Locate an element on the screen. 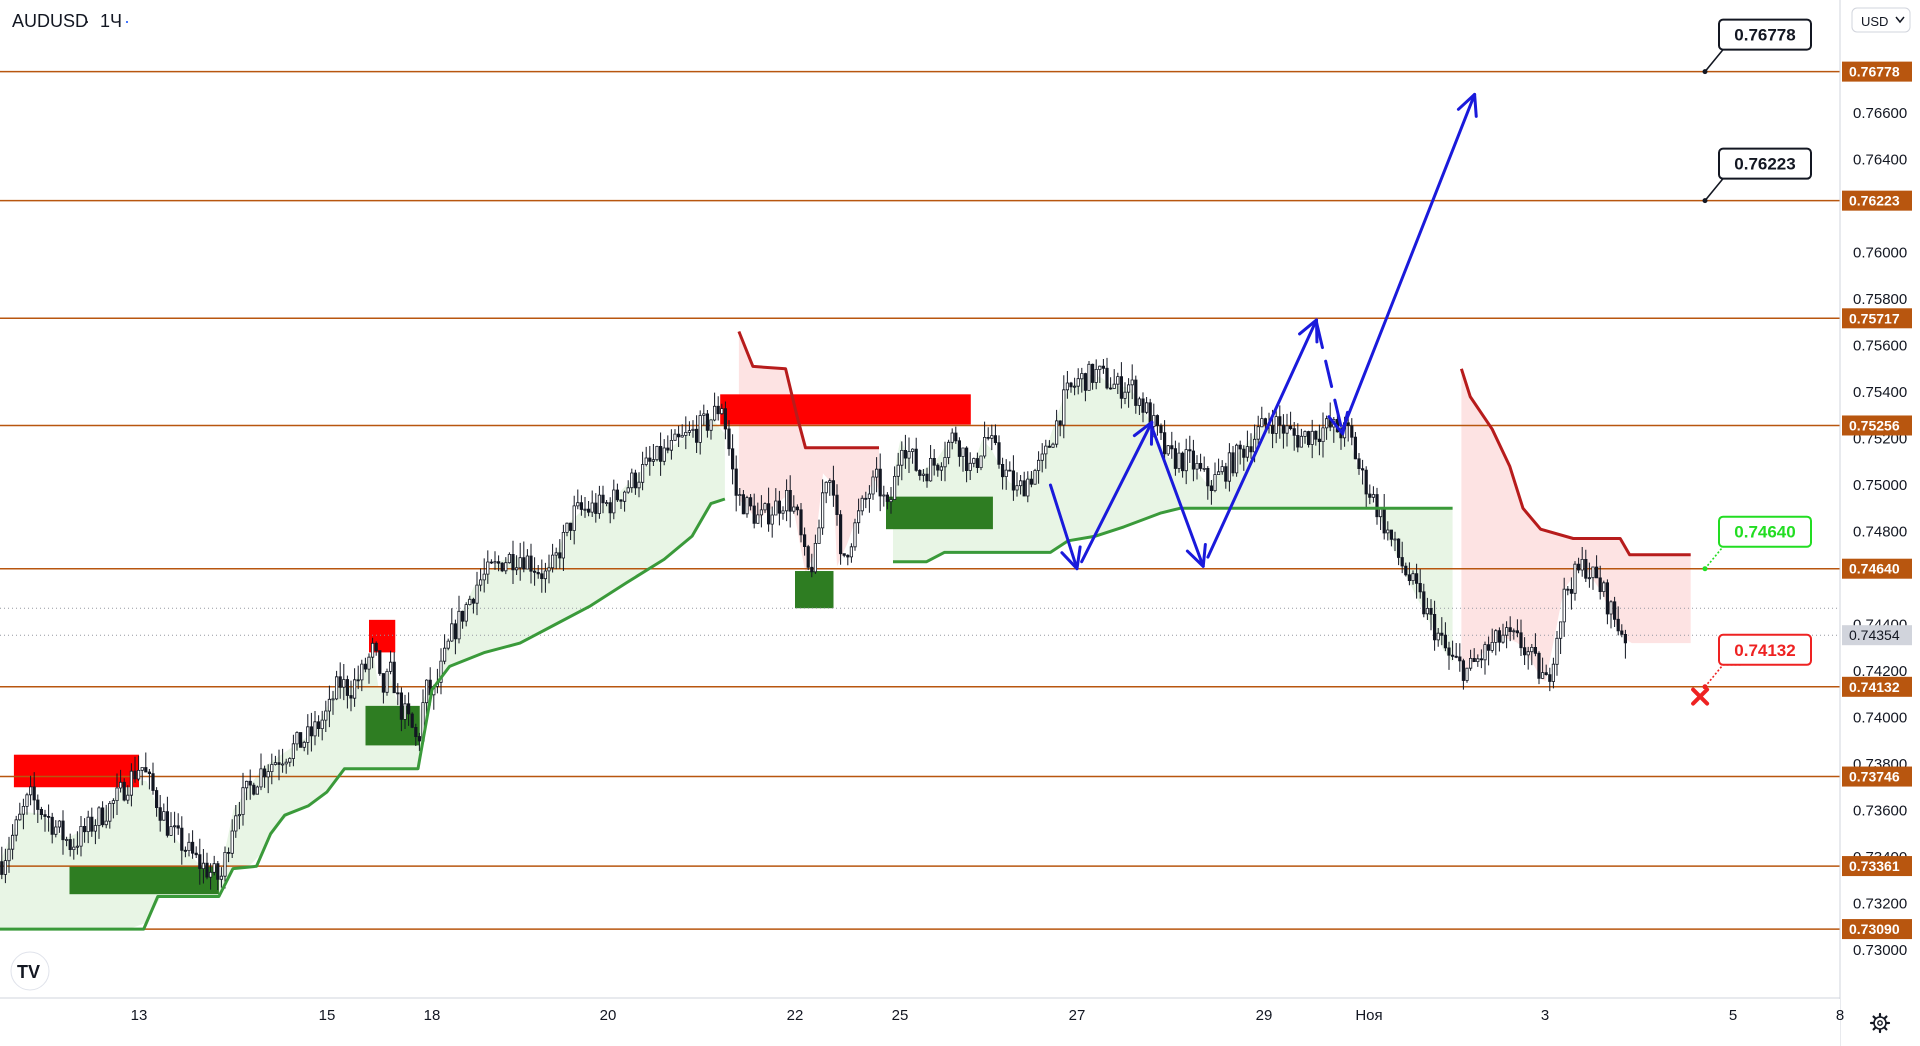 This screenshot has width=1920, height=1046. time-tick-8: Ноя is located at coordinates (1368, 1015).